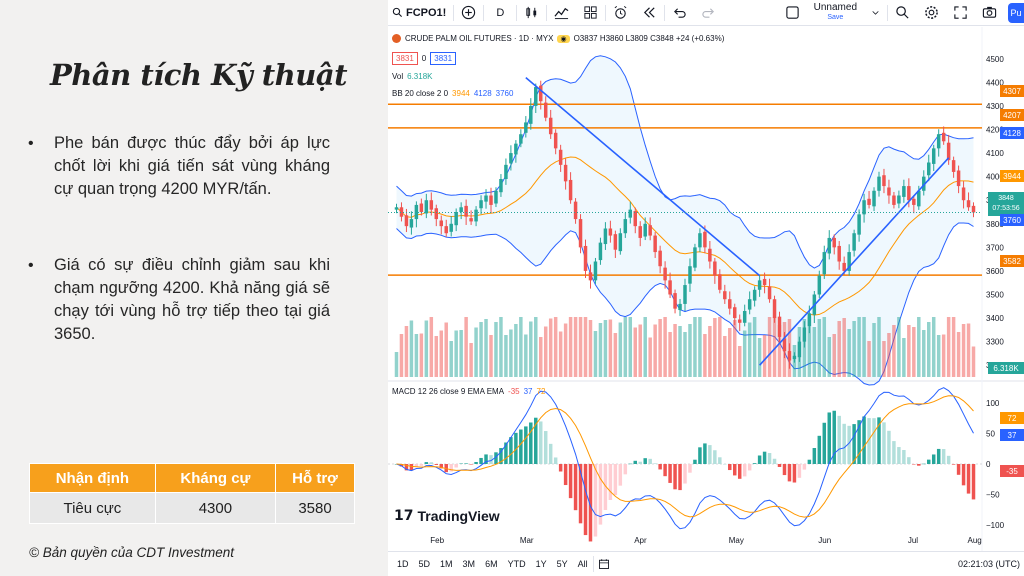 This screenshot has width=1024, height=576. I want to click on layout-name-button: Unnamed Save, so click(835, 13).